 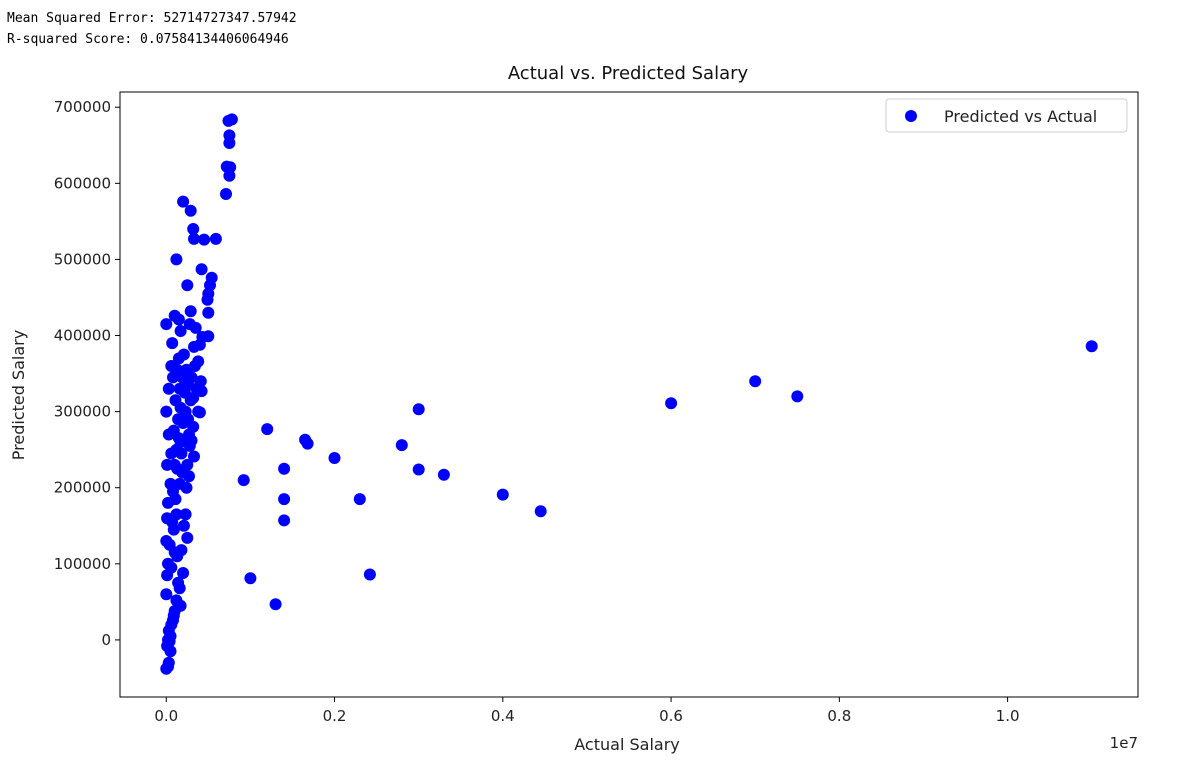 I want to click on chart-title: Actual vs. Predicted Salary, so click(x=628, y=73).